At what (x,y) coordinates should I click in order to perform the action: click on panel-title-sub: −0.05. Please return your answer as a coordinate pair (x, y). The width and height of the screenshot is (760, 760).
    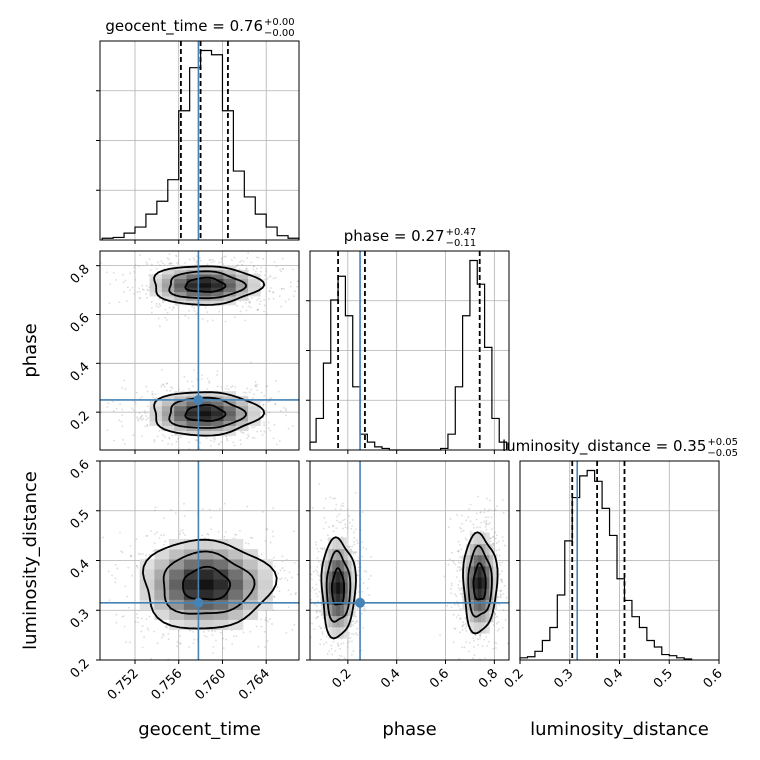
    Looking at the image, I should click on (722, 453).